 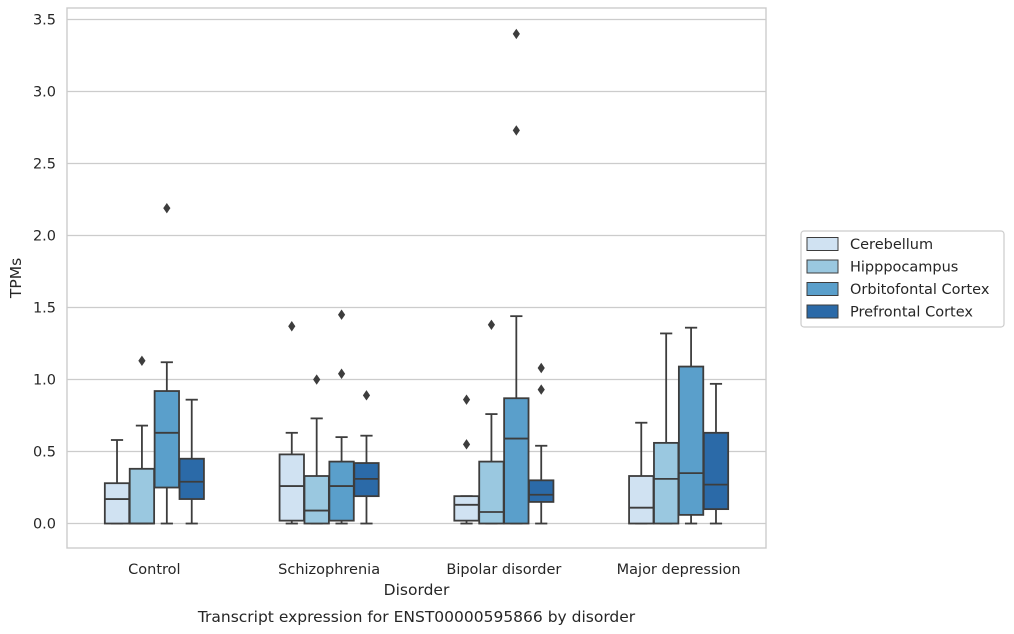 I want to click on legend-label: Hipppocampus, so click(x=904, y=268).